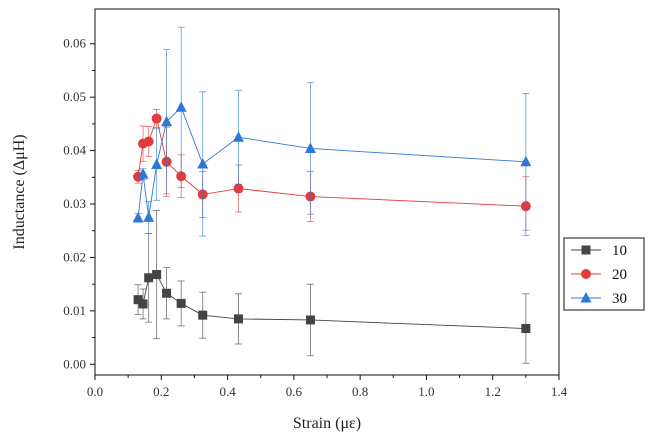 This screenshot has width=650, height=438. What do you see at coordinates (227, 391) in the screenshot?
I see `x-tick-label: 0.4` at bounding box center [227, 391].